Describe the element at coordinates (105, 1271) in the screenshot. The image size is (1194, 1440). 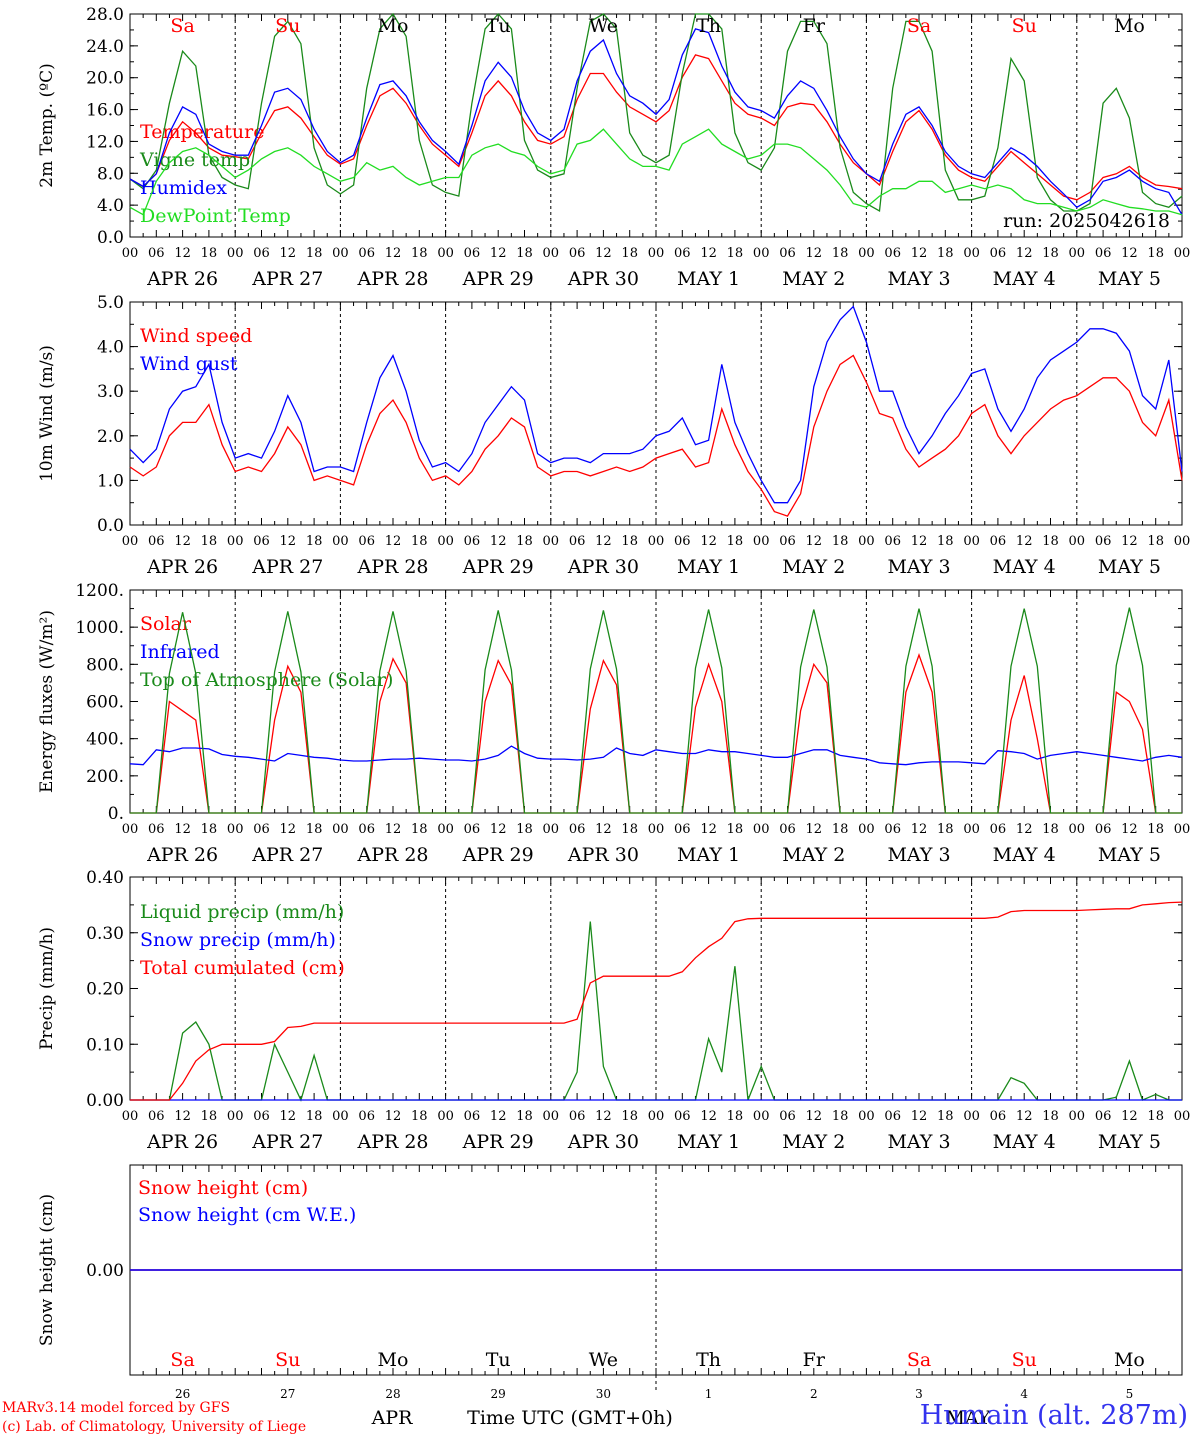
I see `y-tick-label: 0.00` at that location.